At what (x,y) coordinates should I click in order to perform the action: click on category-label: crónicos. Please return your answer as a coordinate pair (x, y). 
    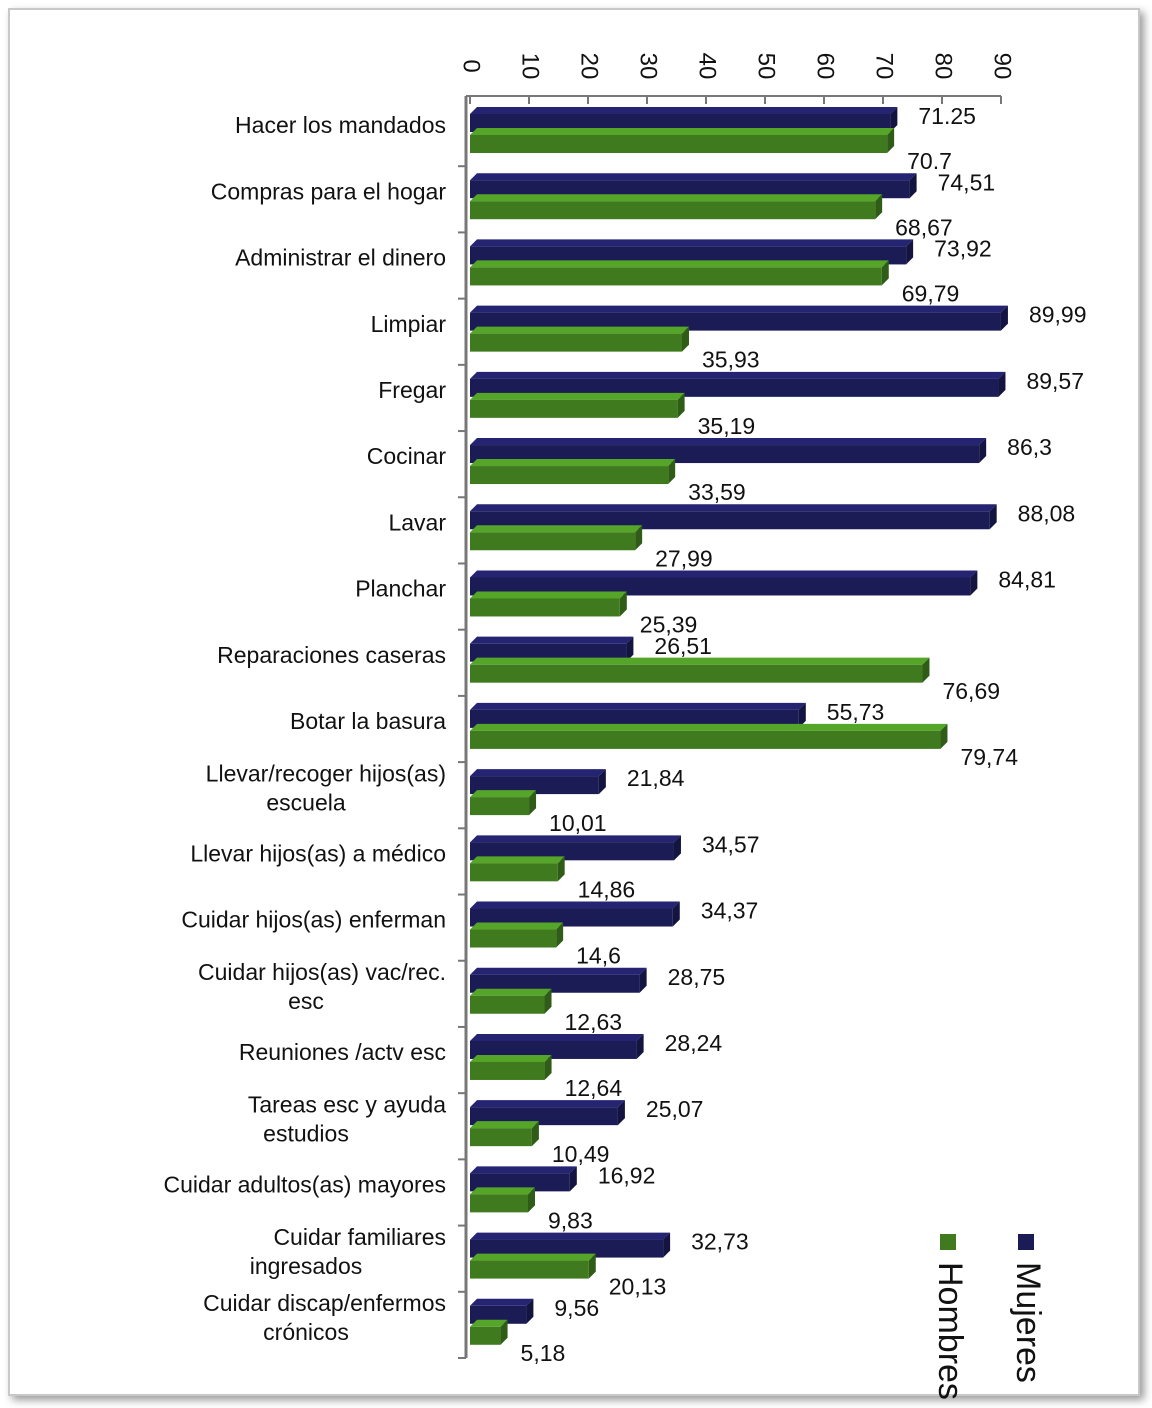
    Looking at the image, I should click on (306, 1332).